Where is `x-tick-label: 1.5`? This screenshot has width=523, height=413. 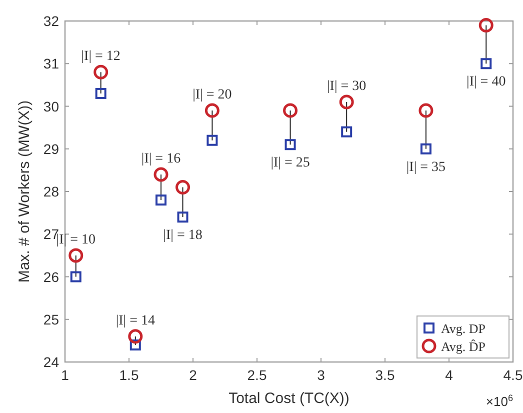
x-tick-label: 1.5 is located at coordinates (129, 375).